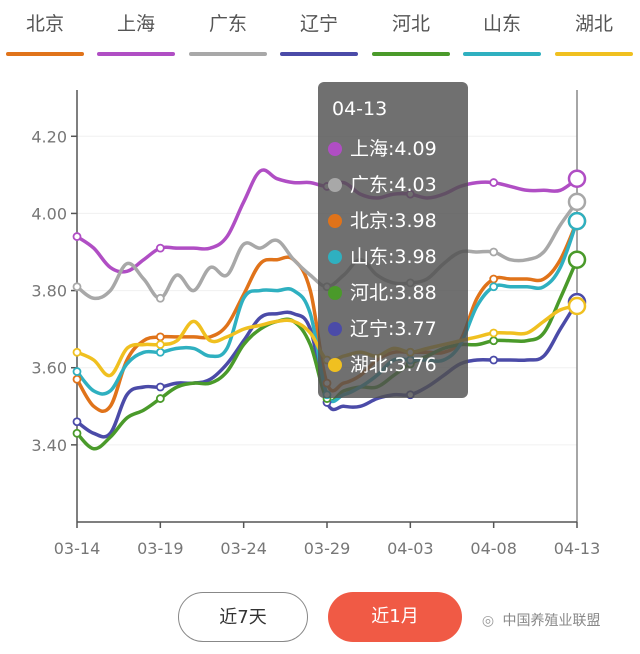 This screenshot has height=654, width=640. I want to click on legend-item-shandong: 山东, so click(502, 33).